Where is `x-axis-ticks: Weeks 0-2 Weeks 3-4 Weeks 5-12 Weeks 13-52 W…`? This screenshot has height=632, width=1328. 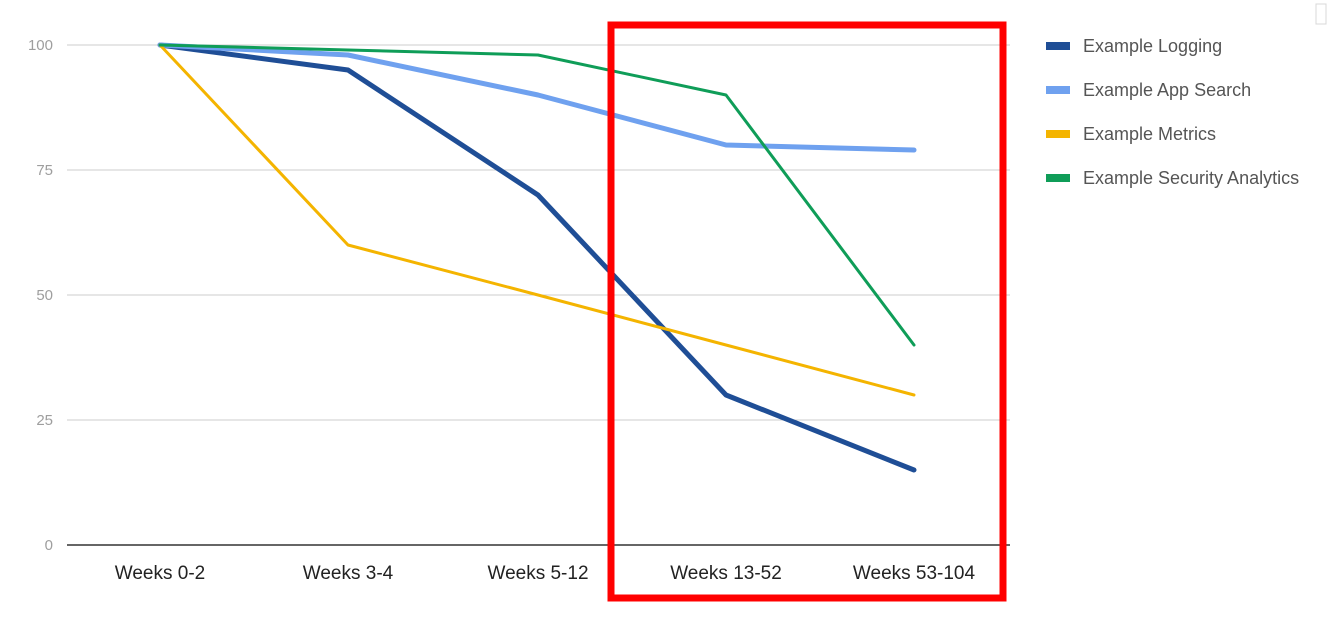
x-axis-ticks: Weeks 0-2 Weeks 3-4 Weeks 5-12 Weeks 13-52 W… is located at coordinates (545, 573).